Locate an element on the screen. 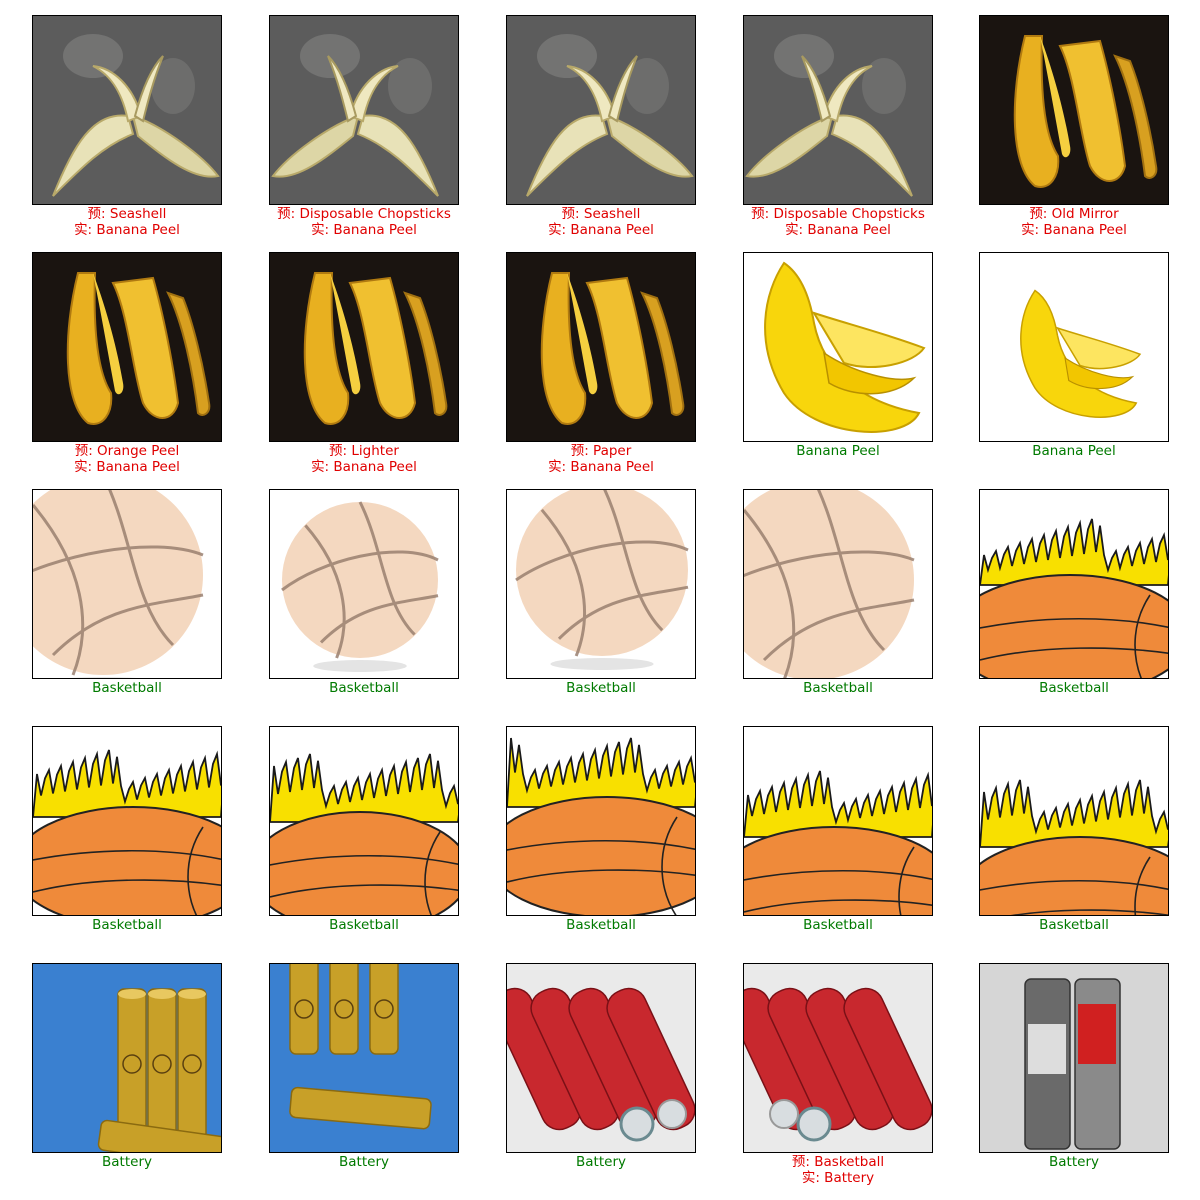  battery-gold-aa-b-image is located at coordinates (364, 1058).